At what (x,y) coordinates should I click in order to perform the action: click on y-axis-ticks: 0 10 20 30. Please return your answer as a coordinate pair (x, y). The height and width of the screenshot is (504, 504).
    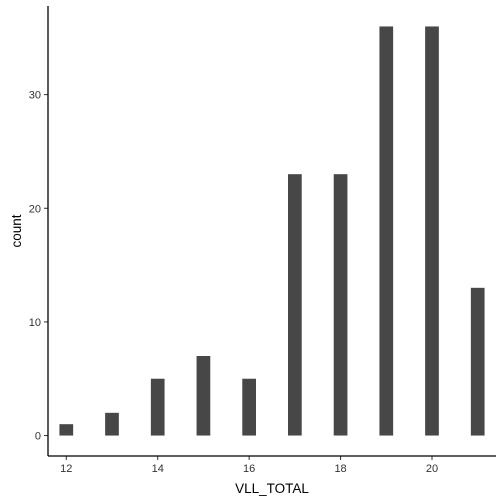
    Looking at the image, I should click on (38, 266).